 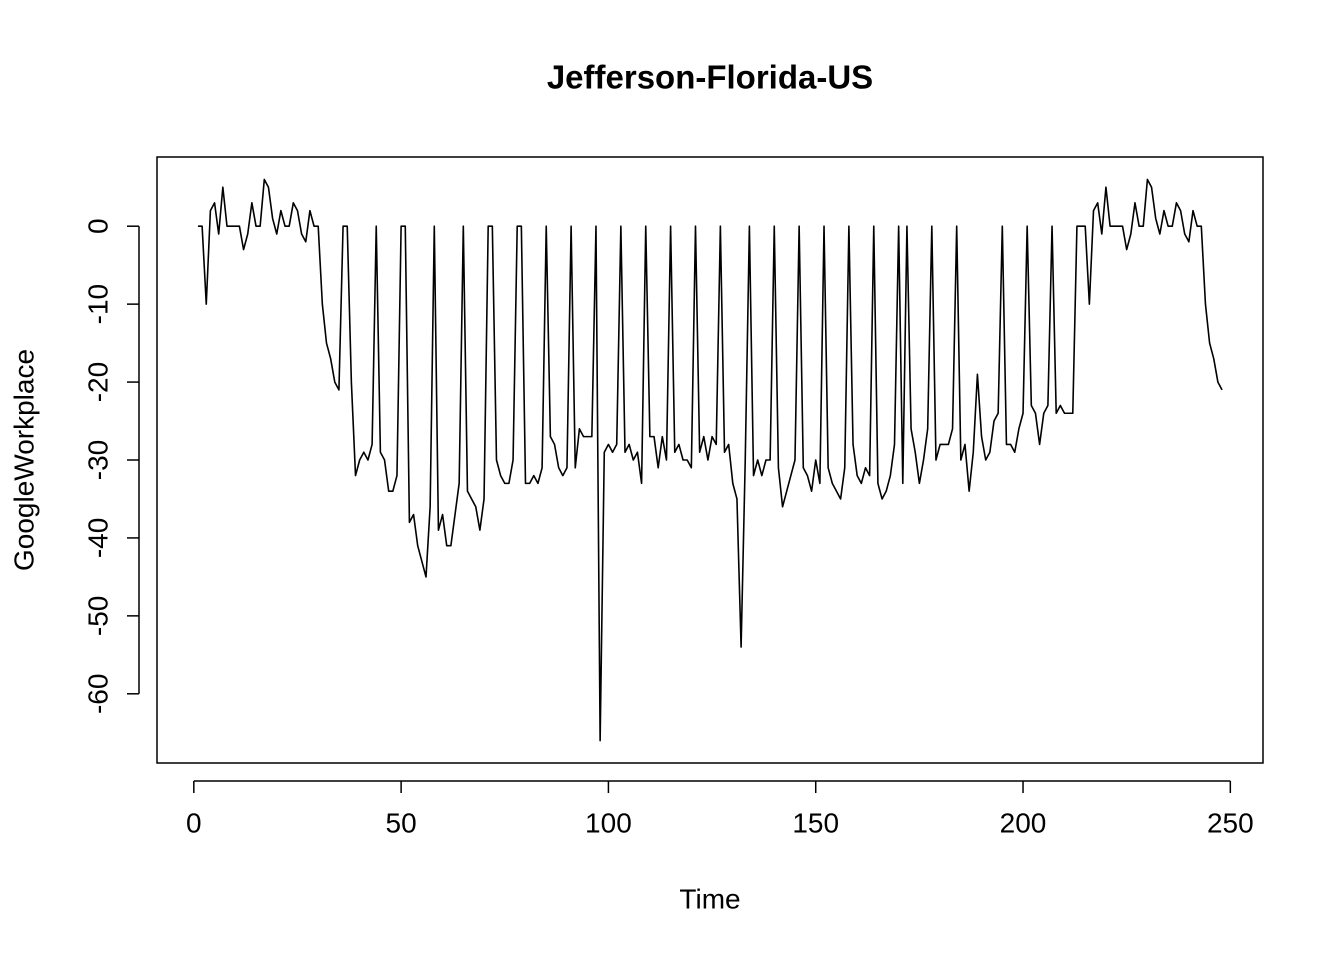 What do you see at coordinates (97, 538) in the screenshot?
I see `y-tick-label: -40` at bounding box center [97, 538].